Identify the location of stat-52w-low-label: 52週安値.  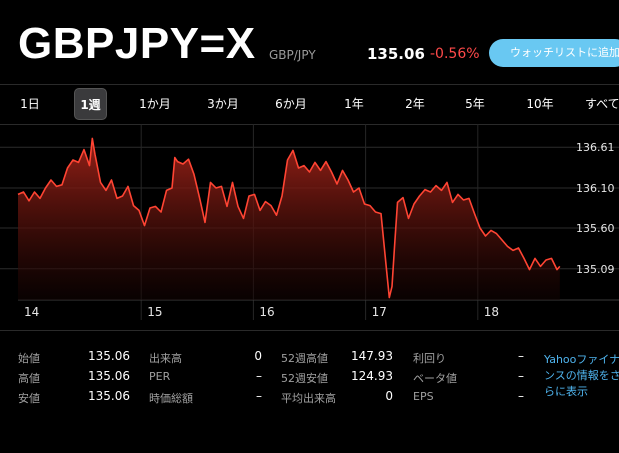
(304, 378).